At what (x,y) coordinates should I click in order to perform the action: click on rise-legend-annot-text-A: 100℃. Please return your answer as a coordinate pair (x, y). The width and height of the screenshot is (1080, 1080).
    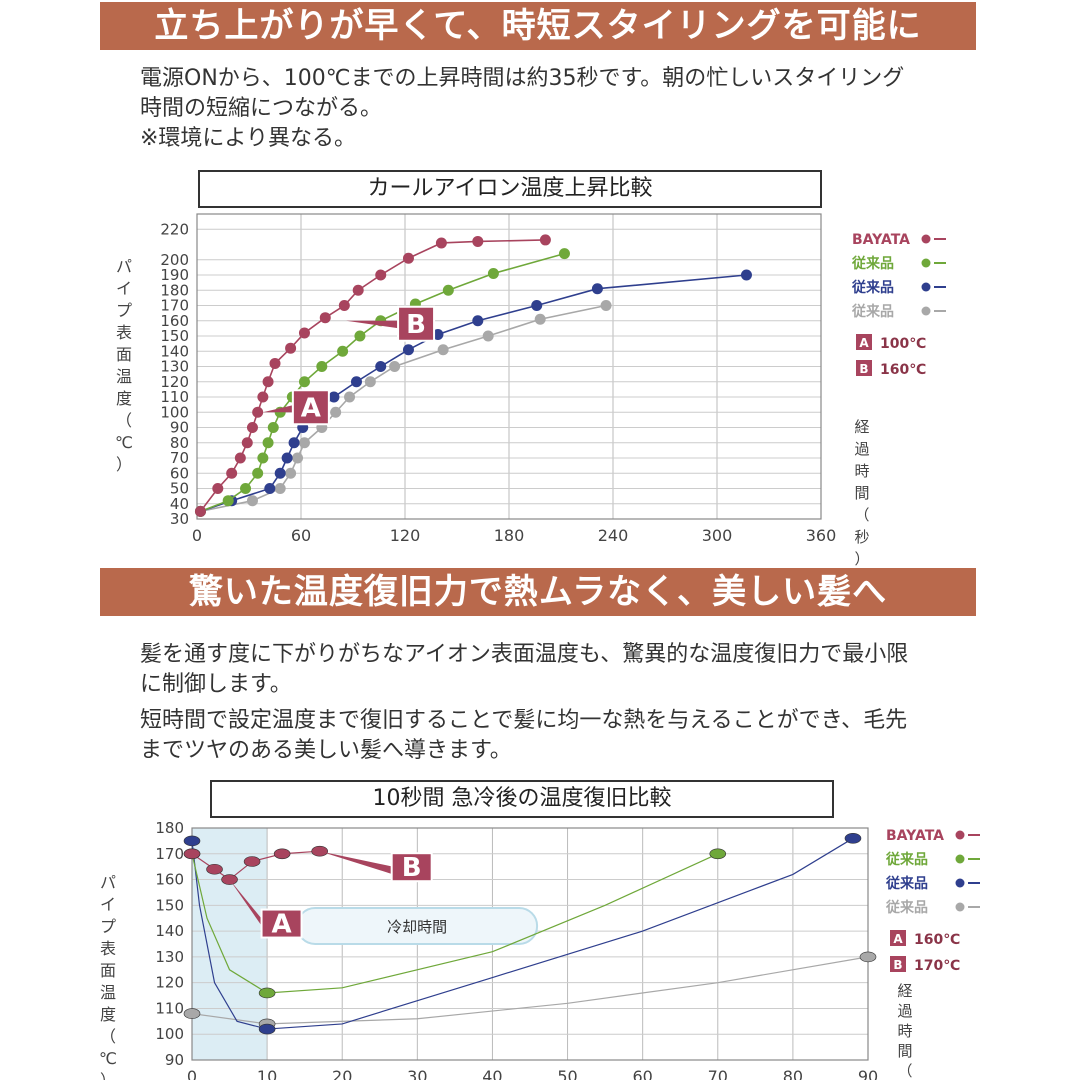
    Looking at the image, I should click on (903, 344).